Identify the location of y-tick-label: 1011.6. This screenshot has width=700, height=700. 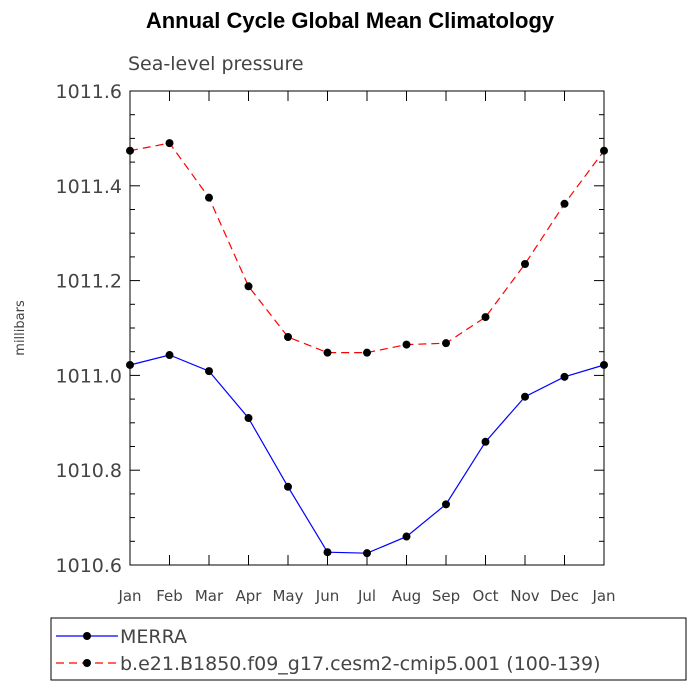
(89, 92).